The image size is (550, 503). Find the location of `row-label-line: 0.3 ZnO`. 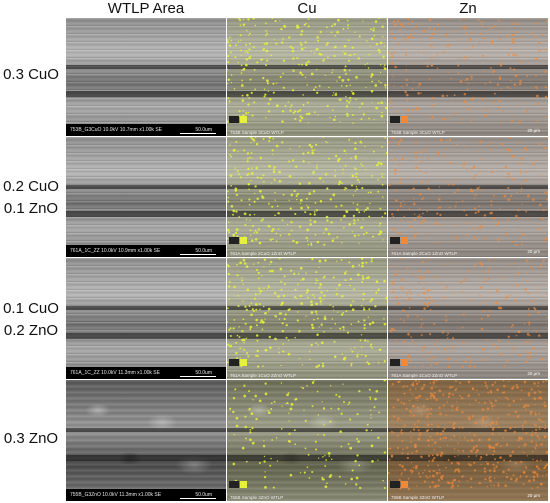

row-label-line: 0.3 ZnO is located at coordinates (31, 438).